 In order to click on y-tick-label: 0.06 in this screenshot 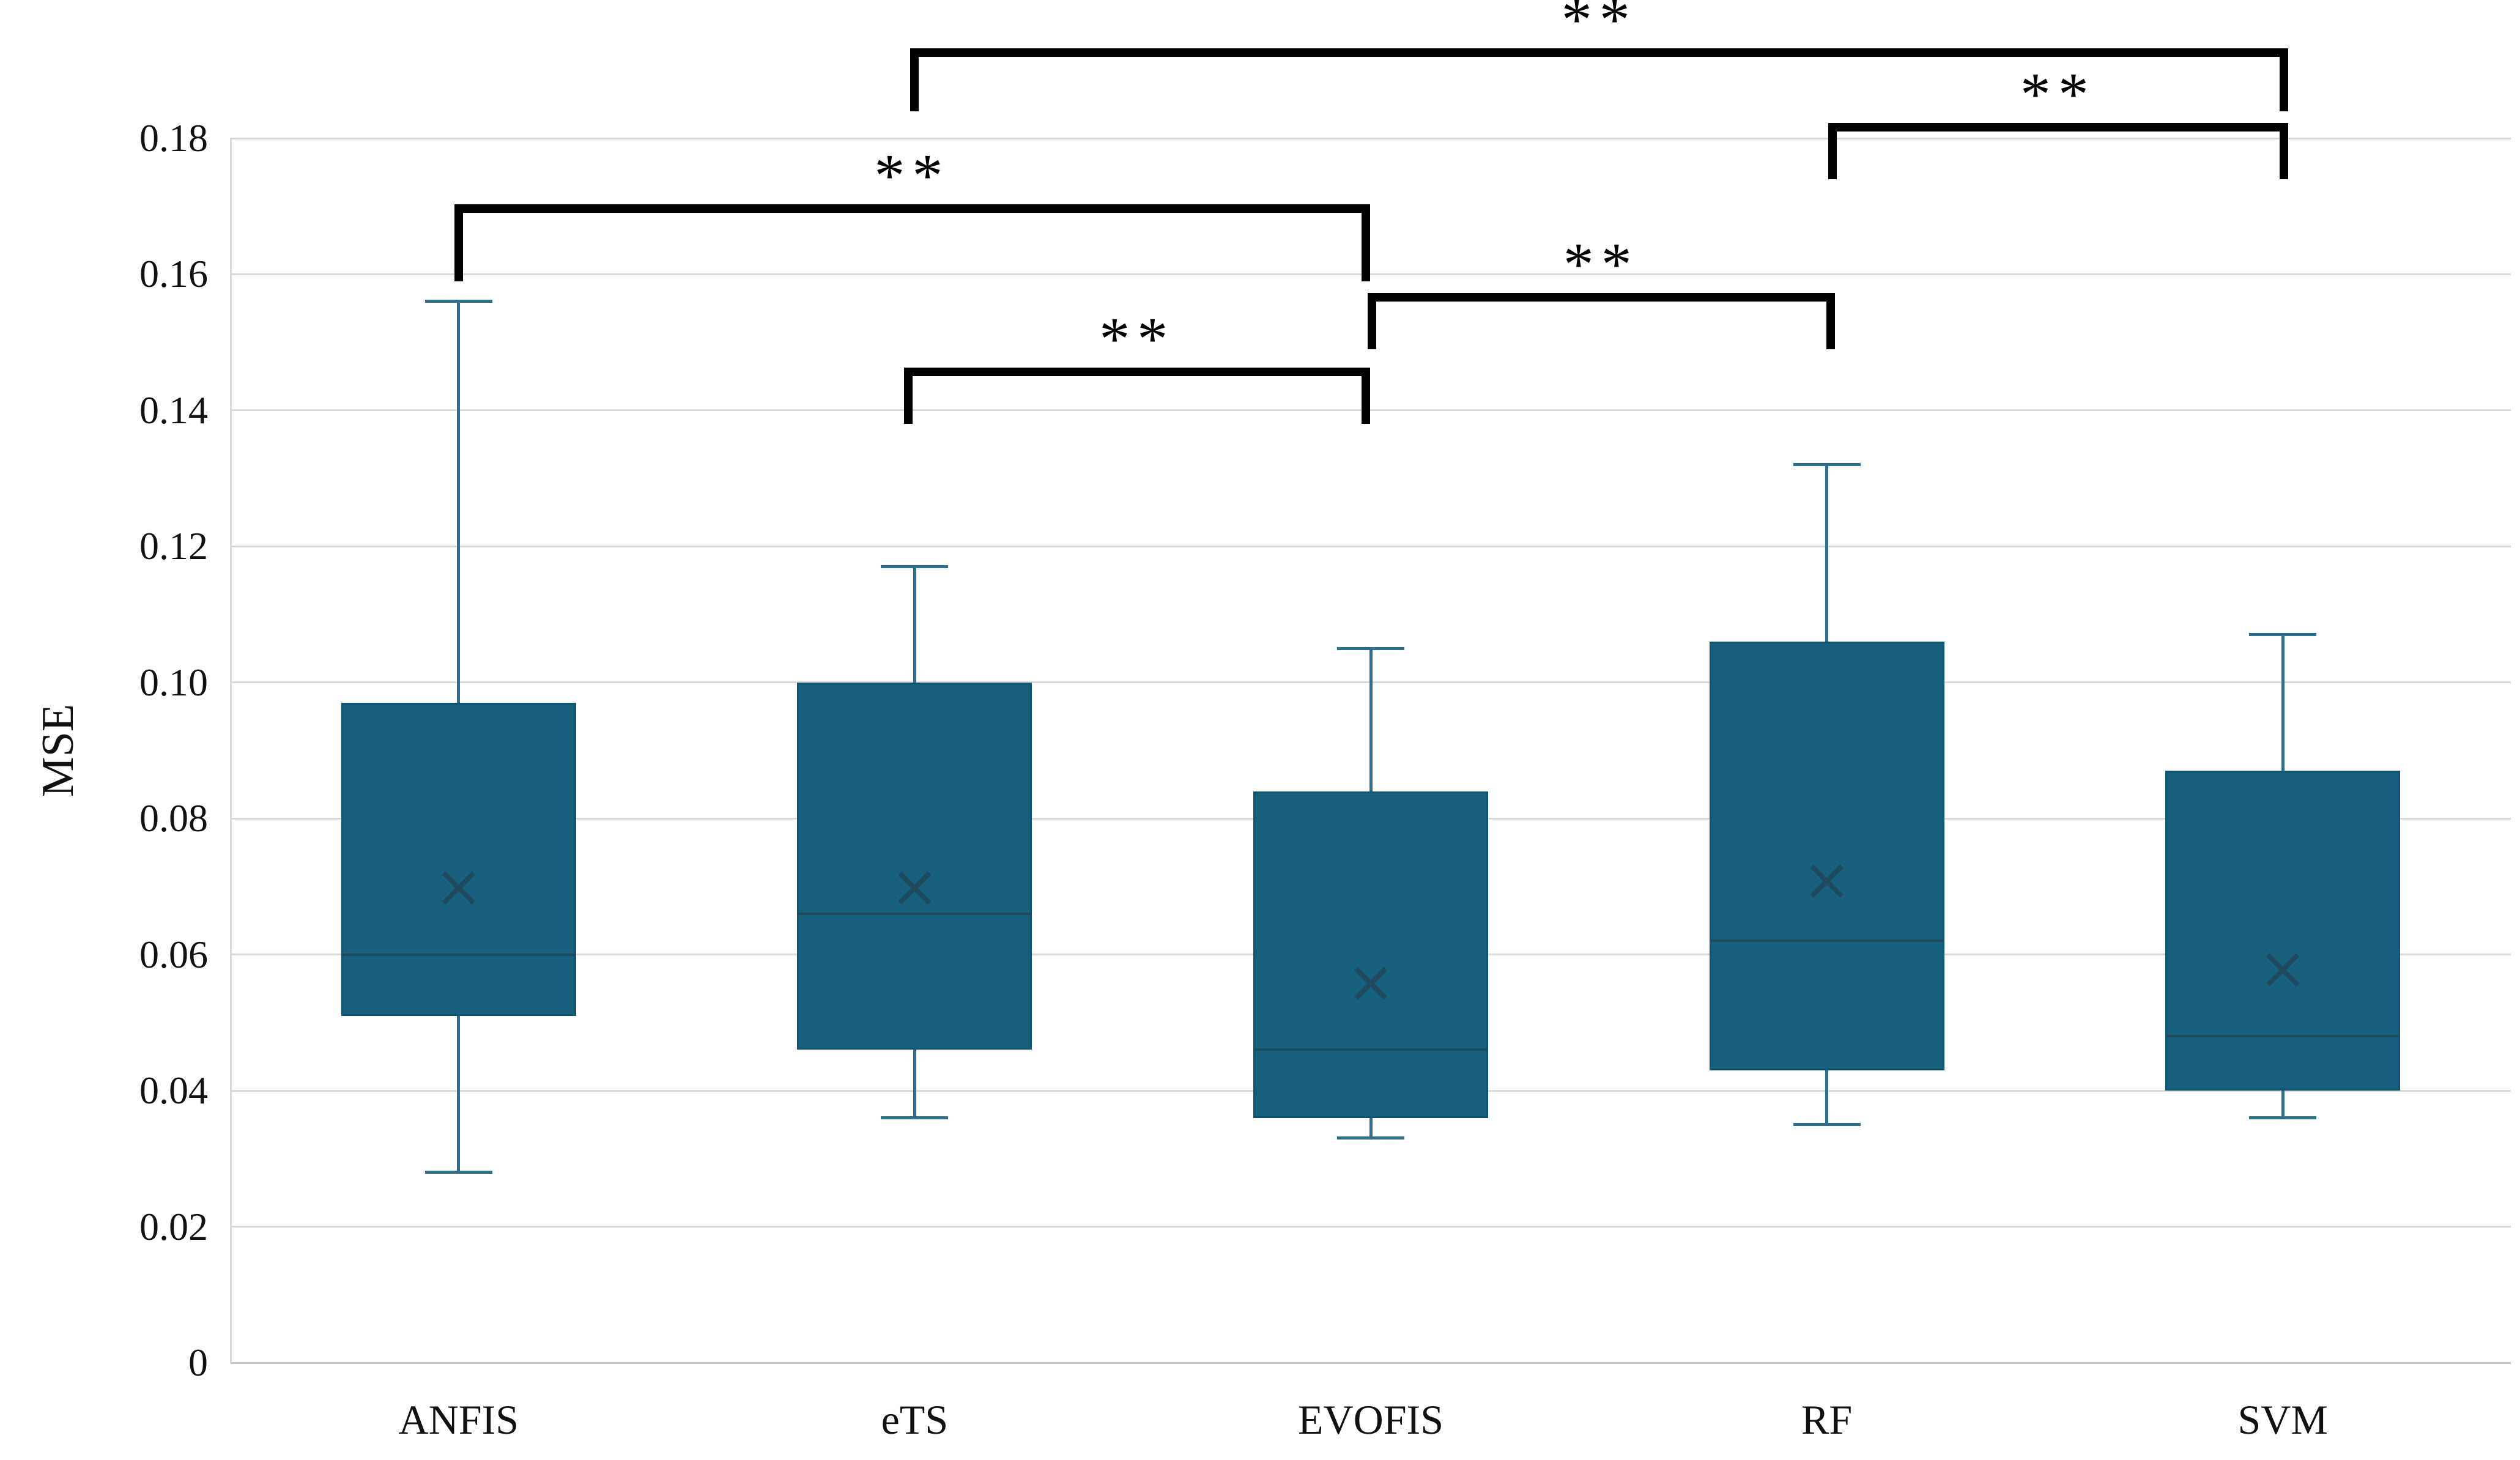, I will do `click(173, 954)`.